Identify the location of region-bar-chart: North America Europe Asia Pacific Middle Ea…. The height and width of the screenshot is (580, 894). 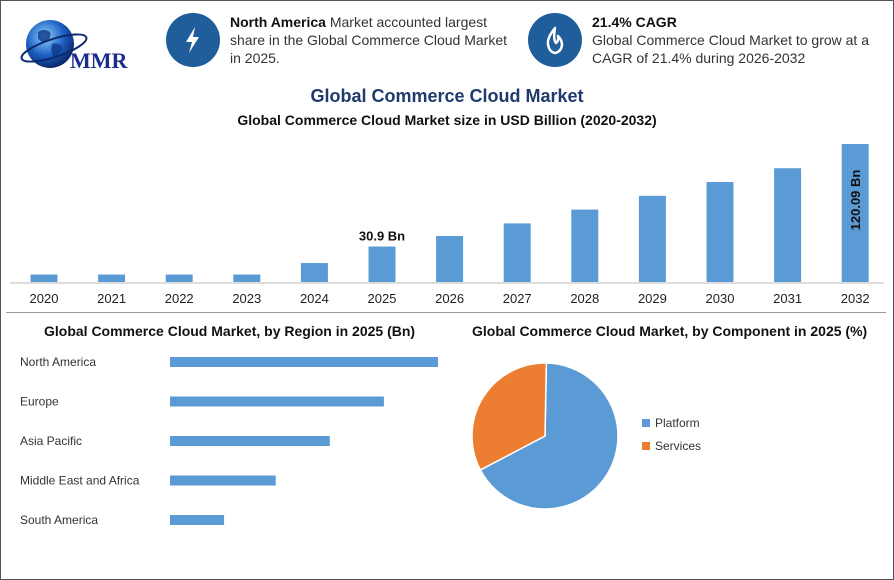
(229, 441).